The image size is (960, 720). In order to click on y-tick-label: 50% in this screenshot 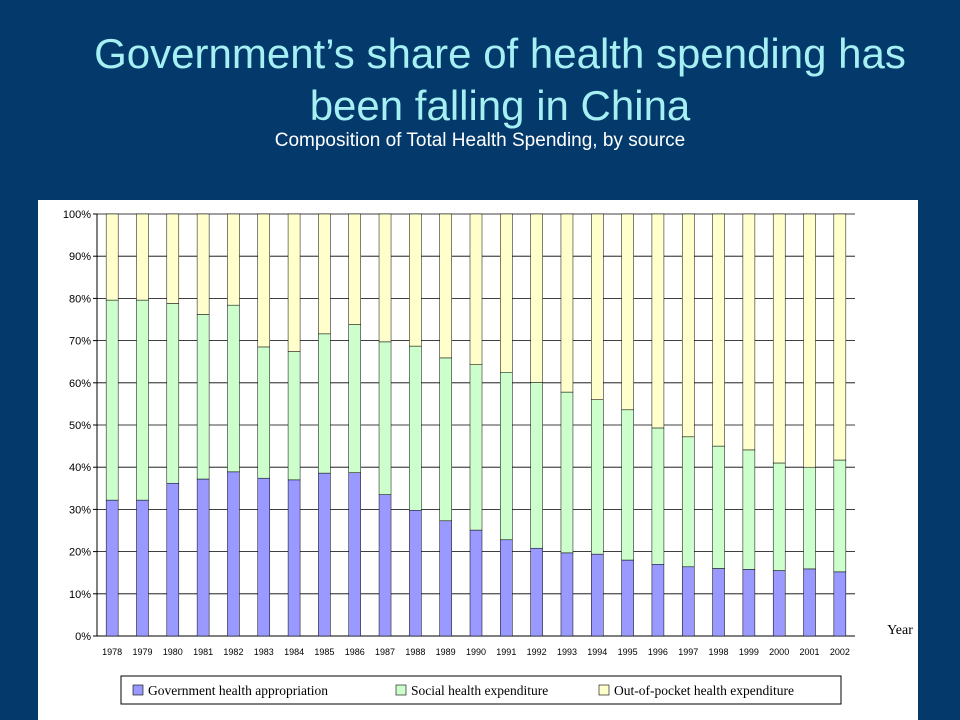, I will do `click(80, 426)`.